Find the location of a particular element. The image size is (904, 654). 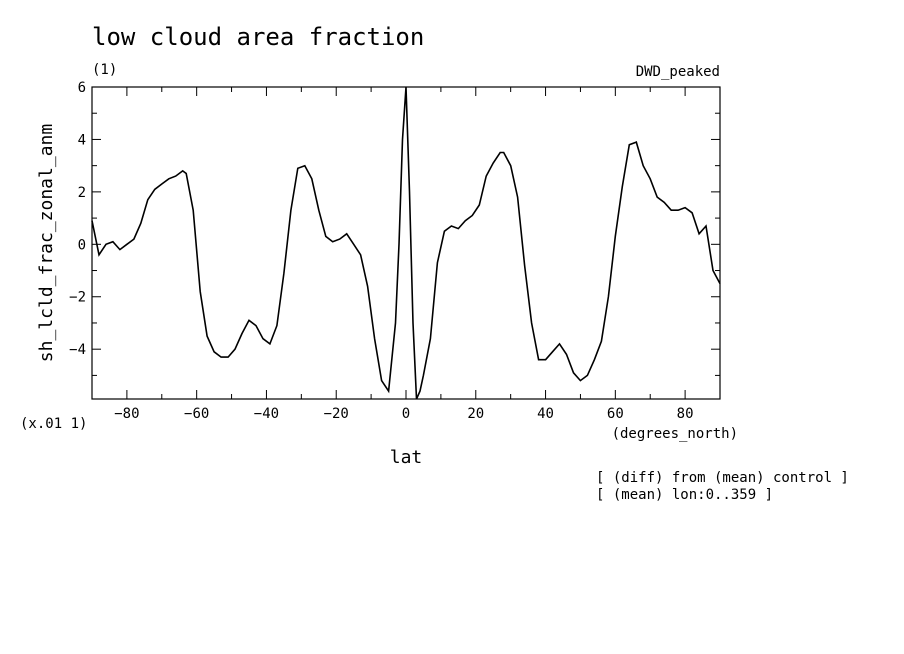

x-tick-label: 80 is located at coordinates (685, 414).